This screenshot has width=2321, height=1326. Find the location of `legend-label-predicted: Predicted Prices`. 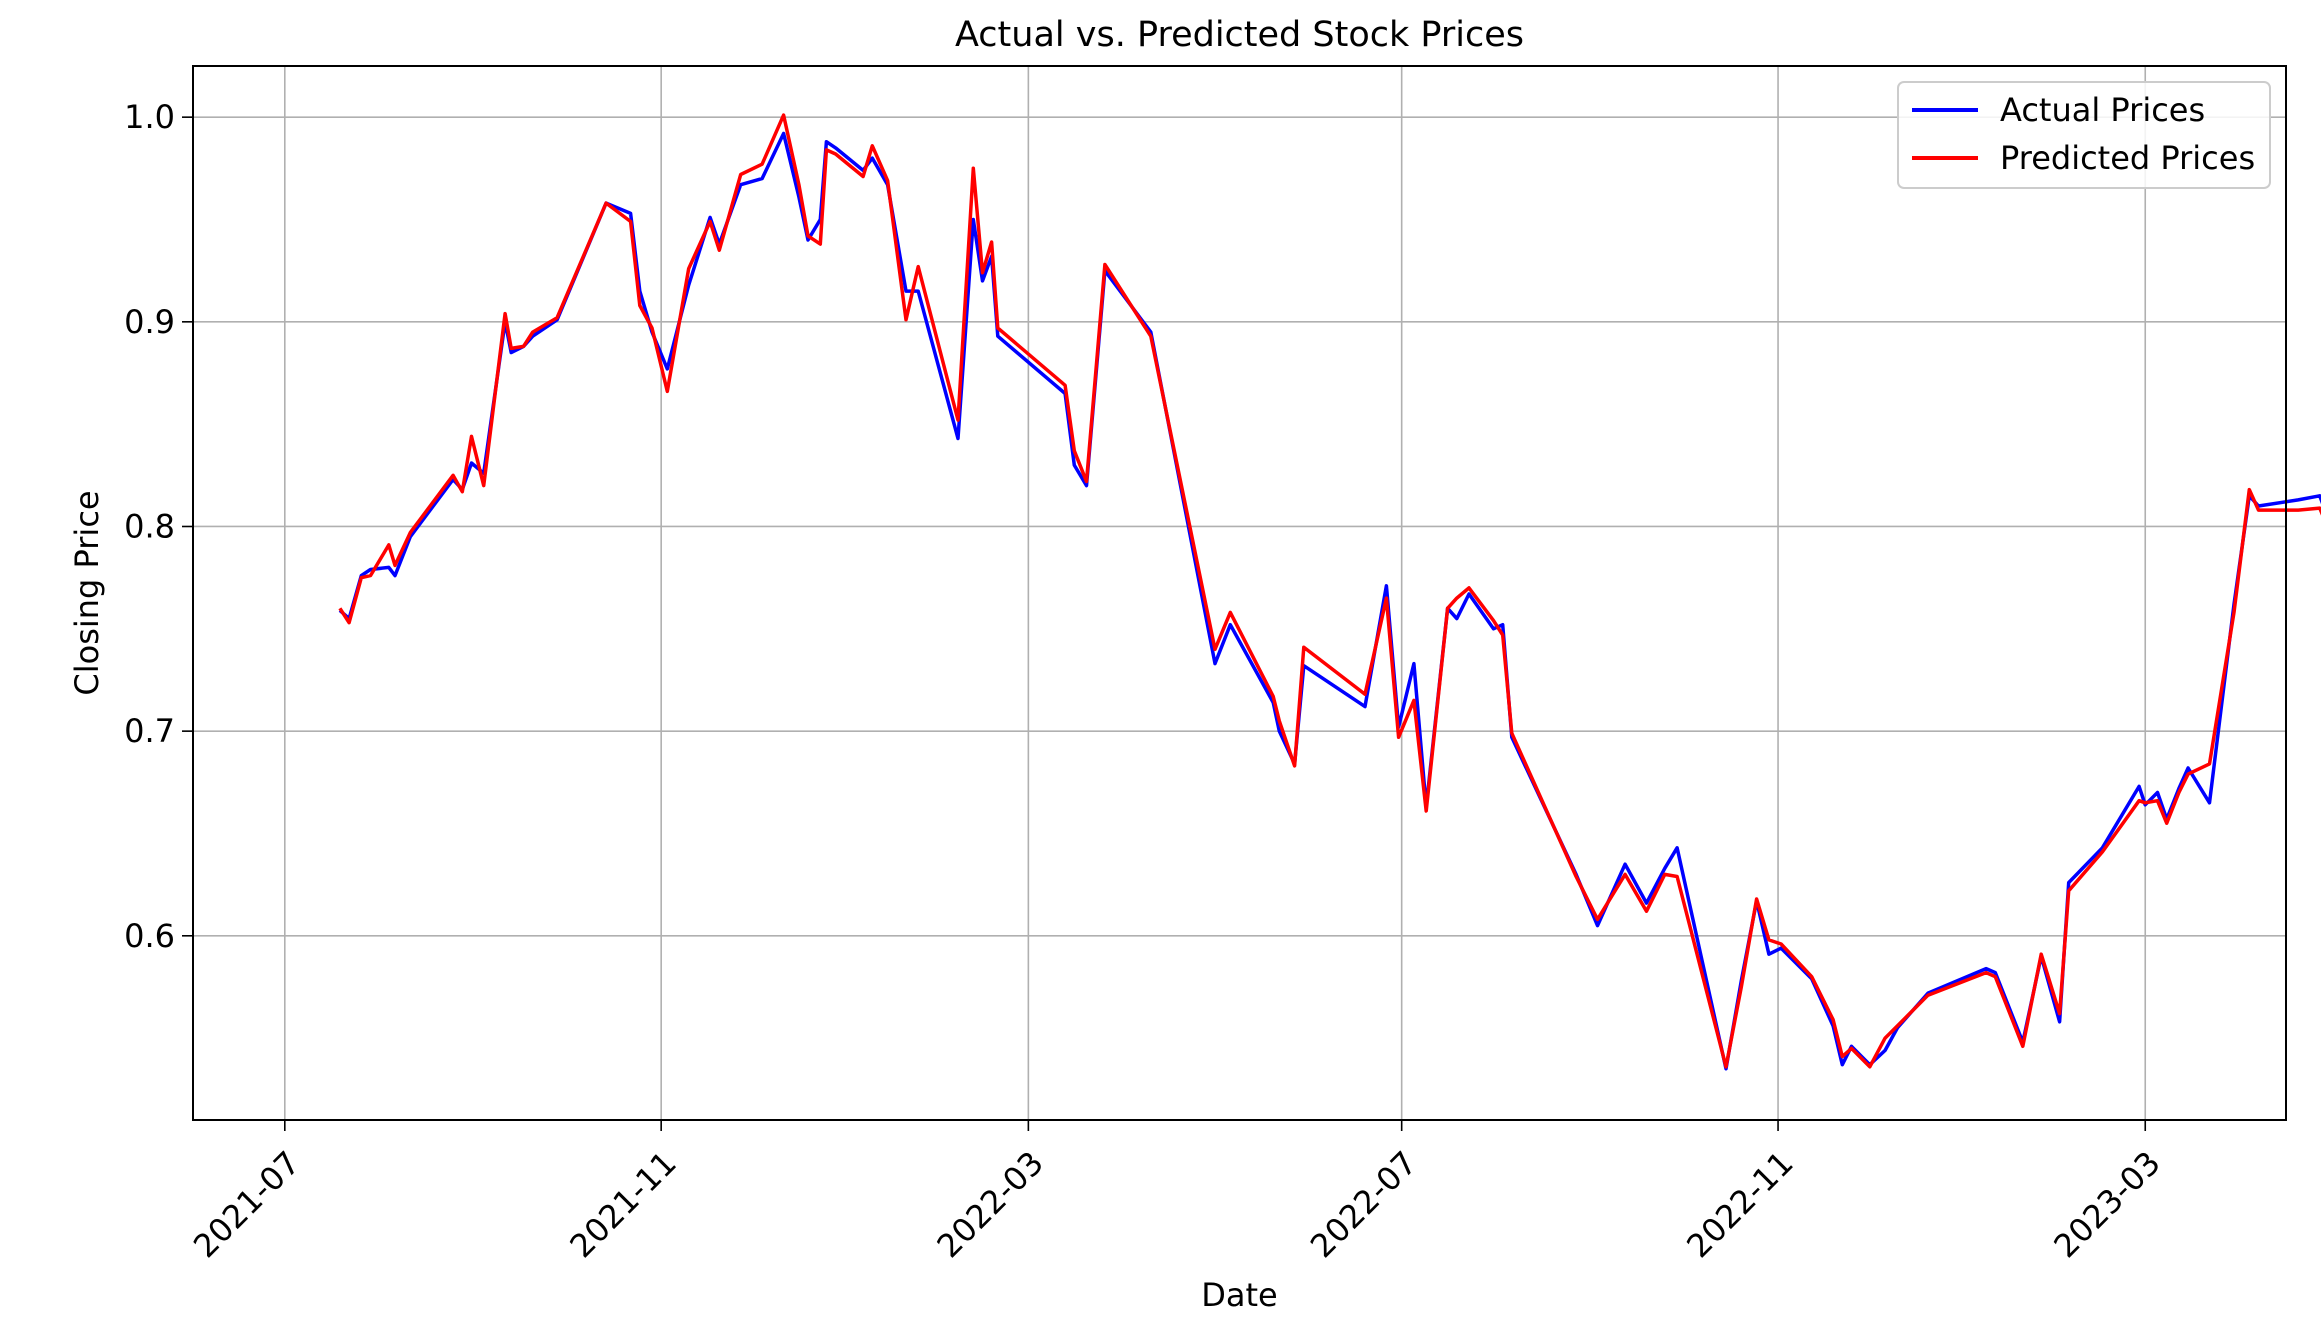

legend-label-predicted: Predicted Prices is located at coordinates (2127, 158).